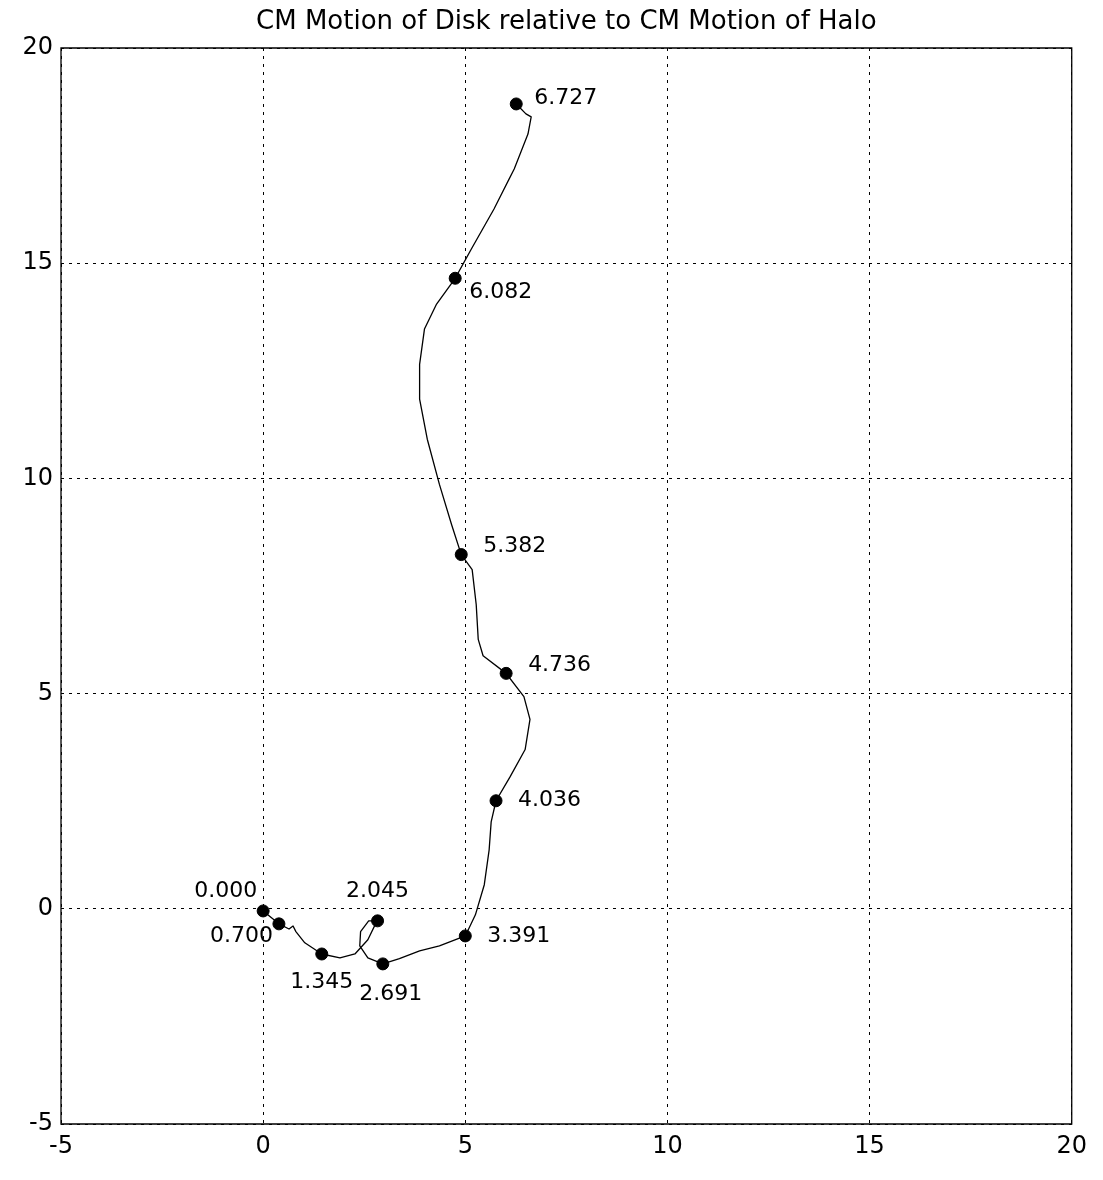 This screenshot has height=1180, width=1103. Describe the element at coordinates (45, 907) in the screenshot. I see `y-tick-label: 0` at that location.